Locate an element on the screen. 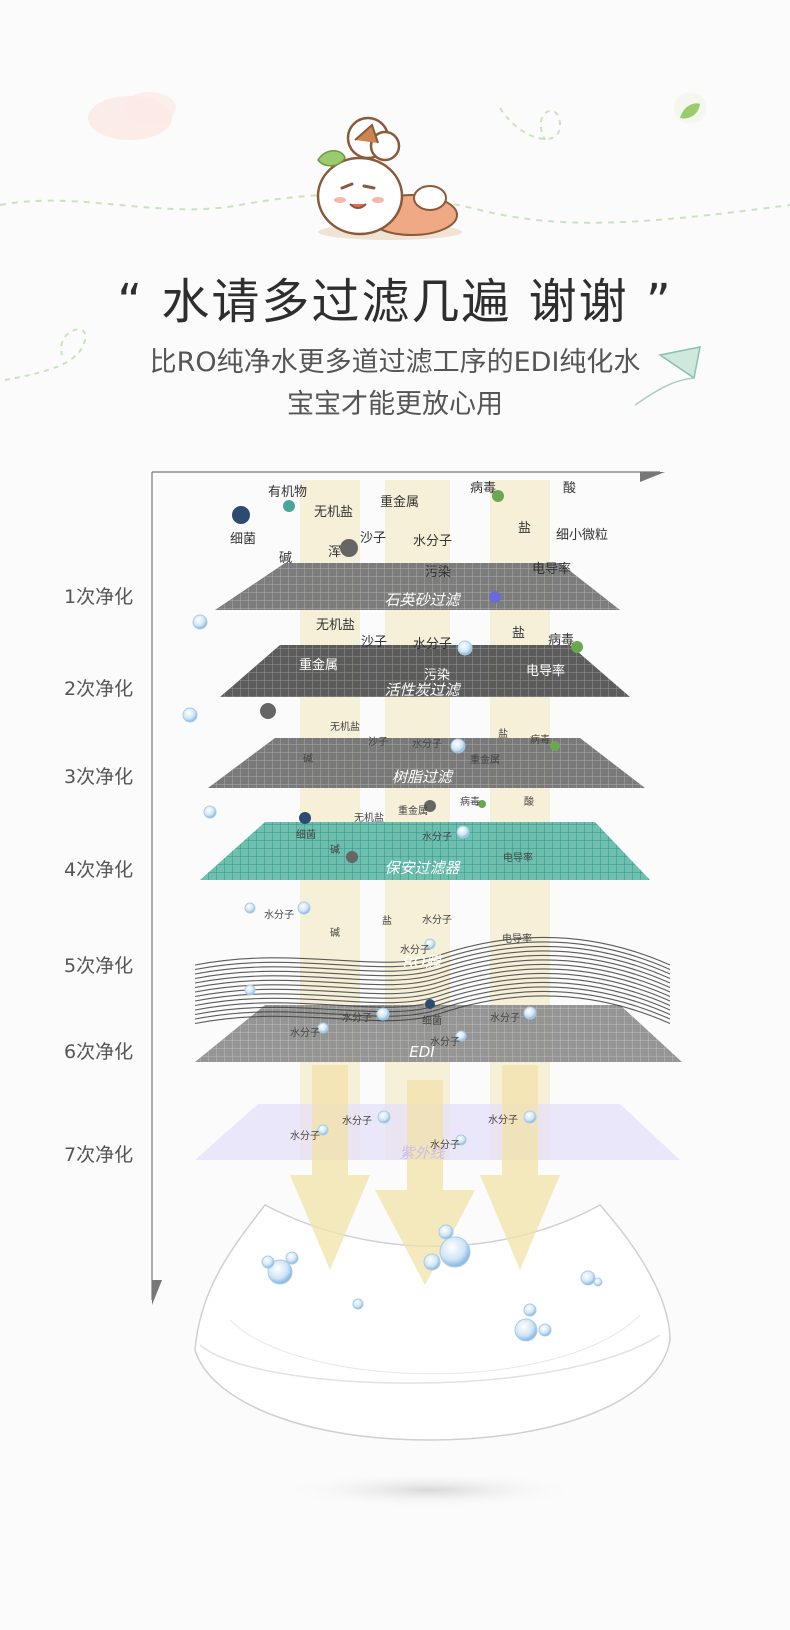 The image size is (790, 1630). layer-edi-grid is located at coordinates (438, 1033).